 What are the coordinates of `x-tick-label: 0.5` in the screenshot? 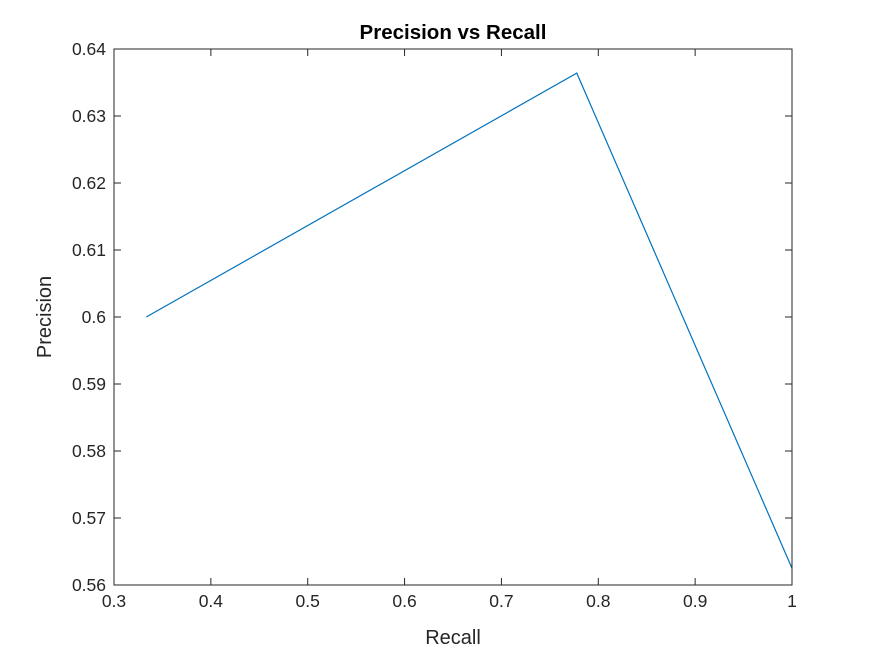 It's located at (308, 601).